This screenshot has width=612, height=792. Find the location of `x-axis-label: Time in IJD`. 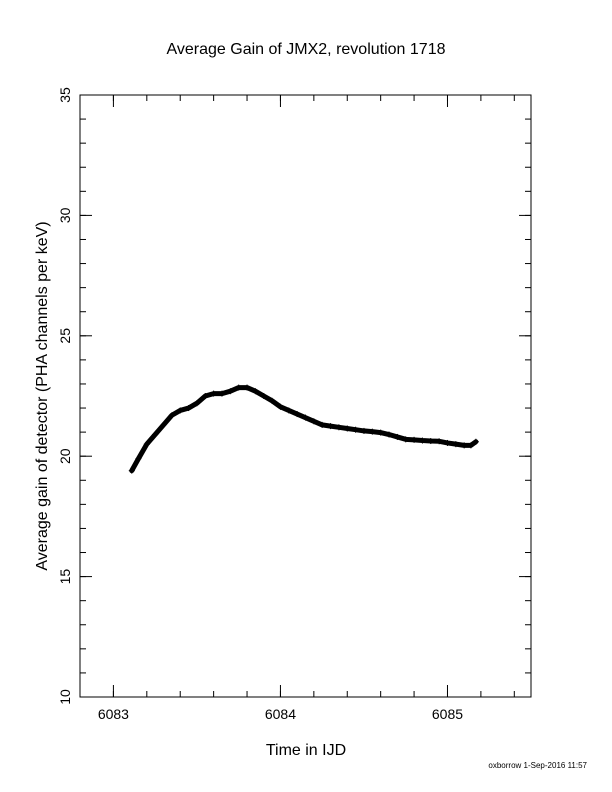

x-axis-label: Time in IJD is located at coordinates (306, 750).